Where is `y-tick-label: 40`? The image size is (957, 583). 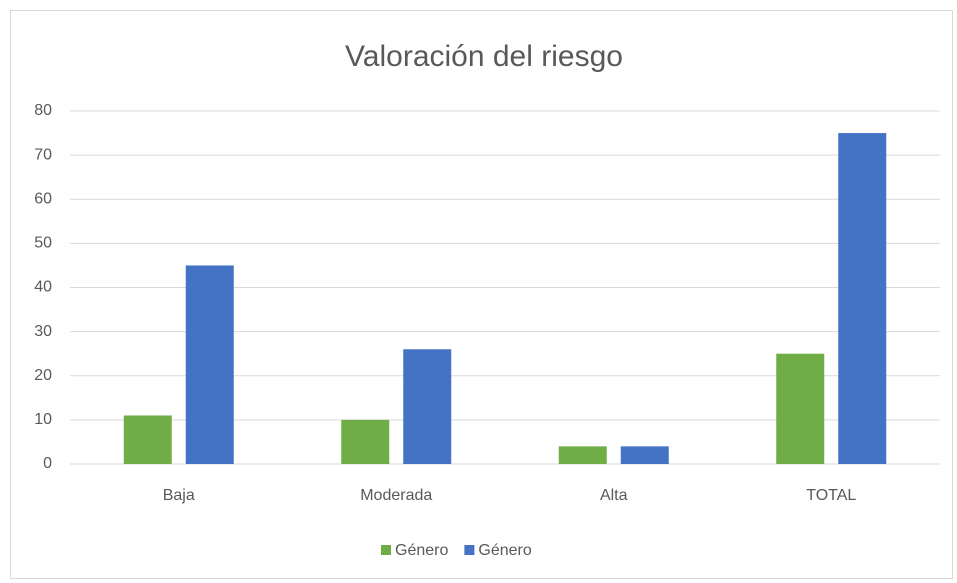 y-tick-label: 40 is located at coordinates (43, 287).